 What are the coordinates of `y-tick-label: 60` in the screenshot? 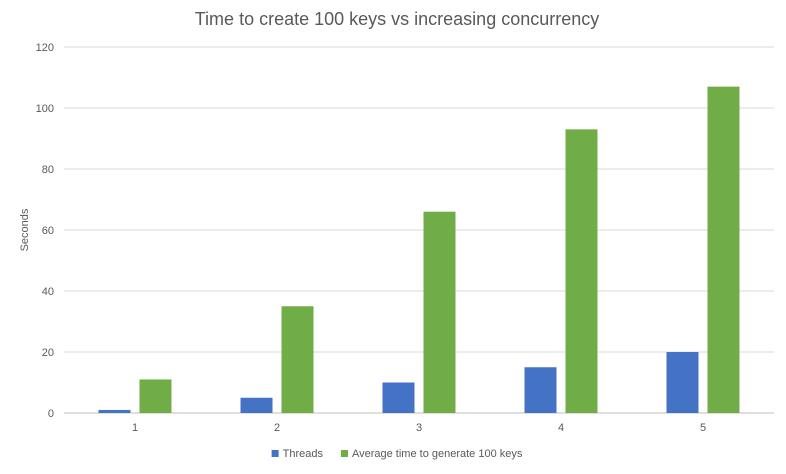 It's located at (48, 231).